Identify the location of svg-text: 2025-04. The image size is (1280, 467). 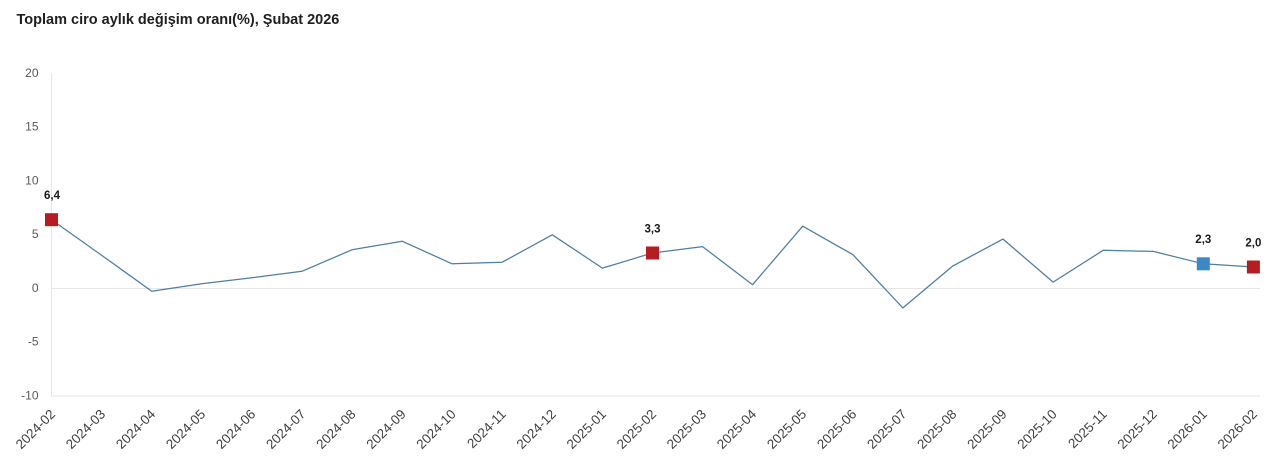
(737, 429).